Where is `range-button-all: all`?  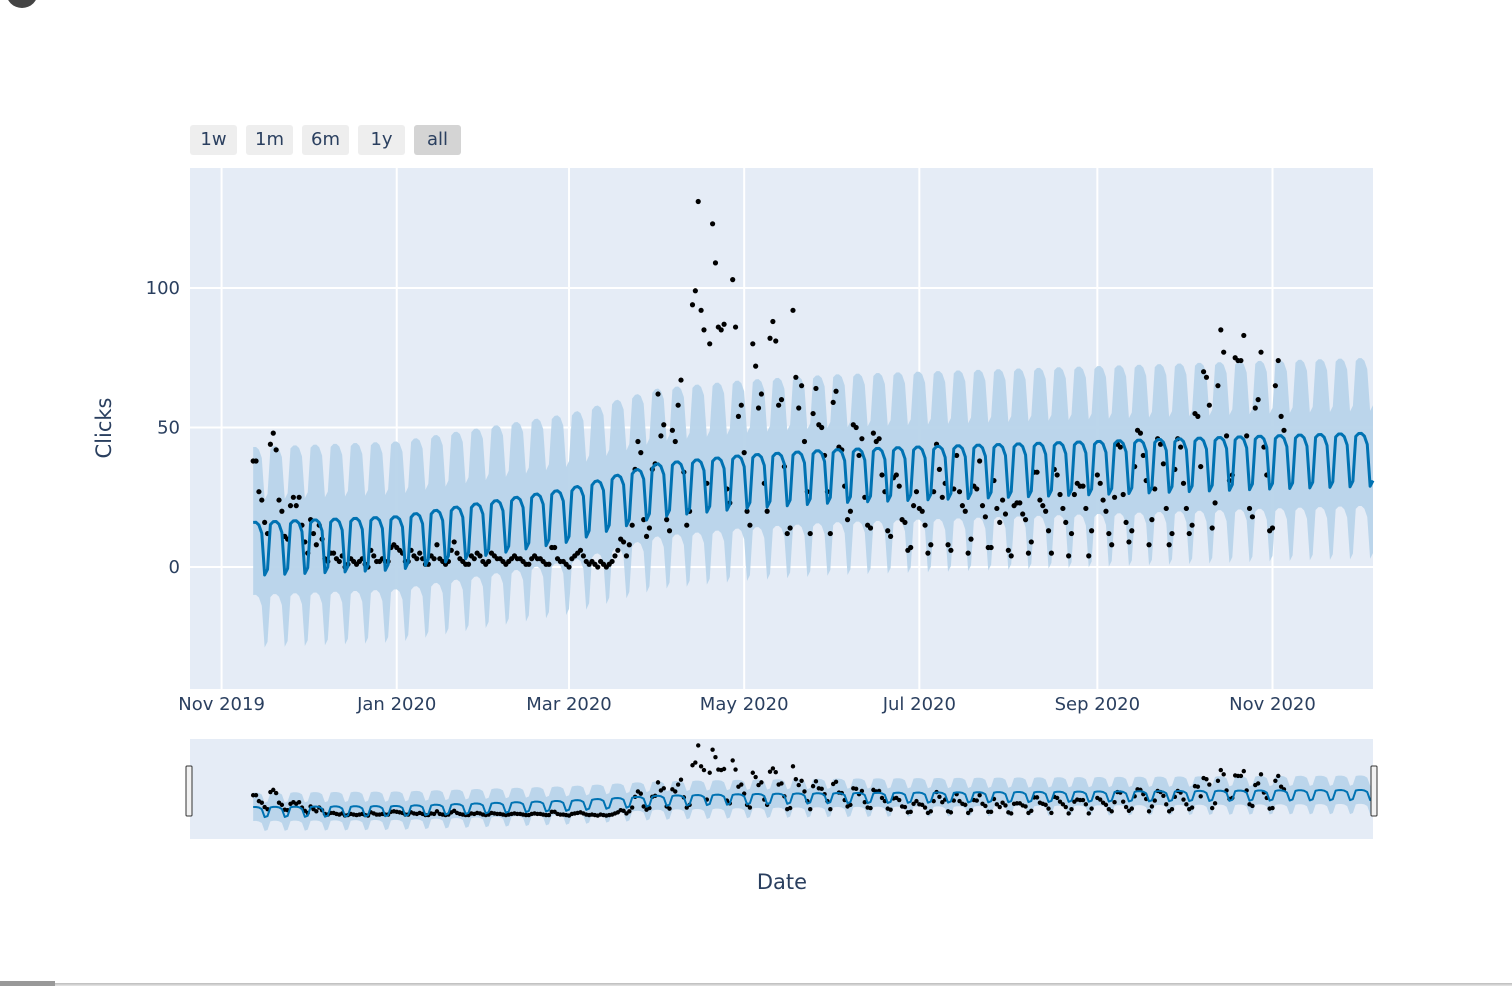
range-button-all: all is located at coordinates (437, 140).